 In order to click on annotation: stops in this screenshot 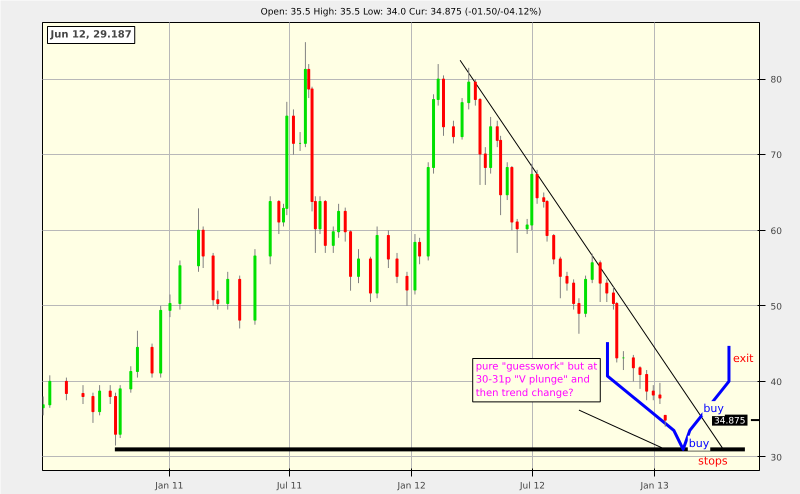, I will do `click(713, 461)`.